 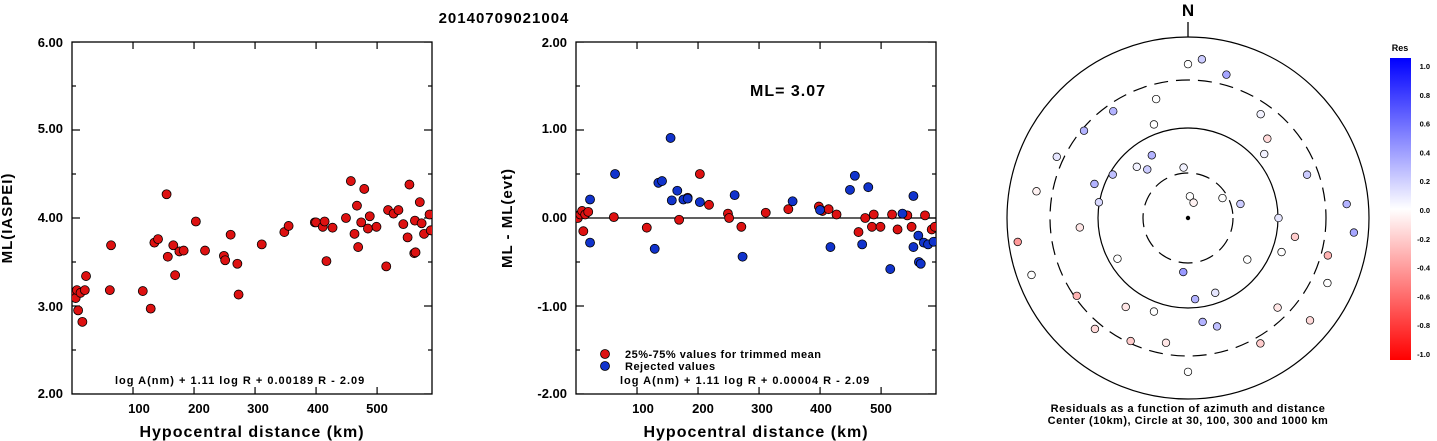 What do you see at coordinates (1423, 354) in the screenshot?
I see `colorbar-tick-label: -1.0` at bounding box center [1423, 354].